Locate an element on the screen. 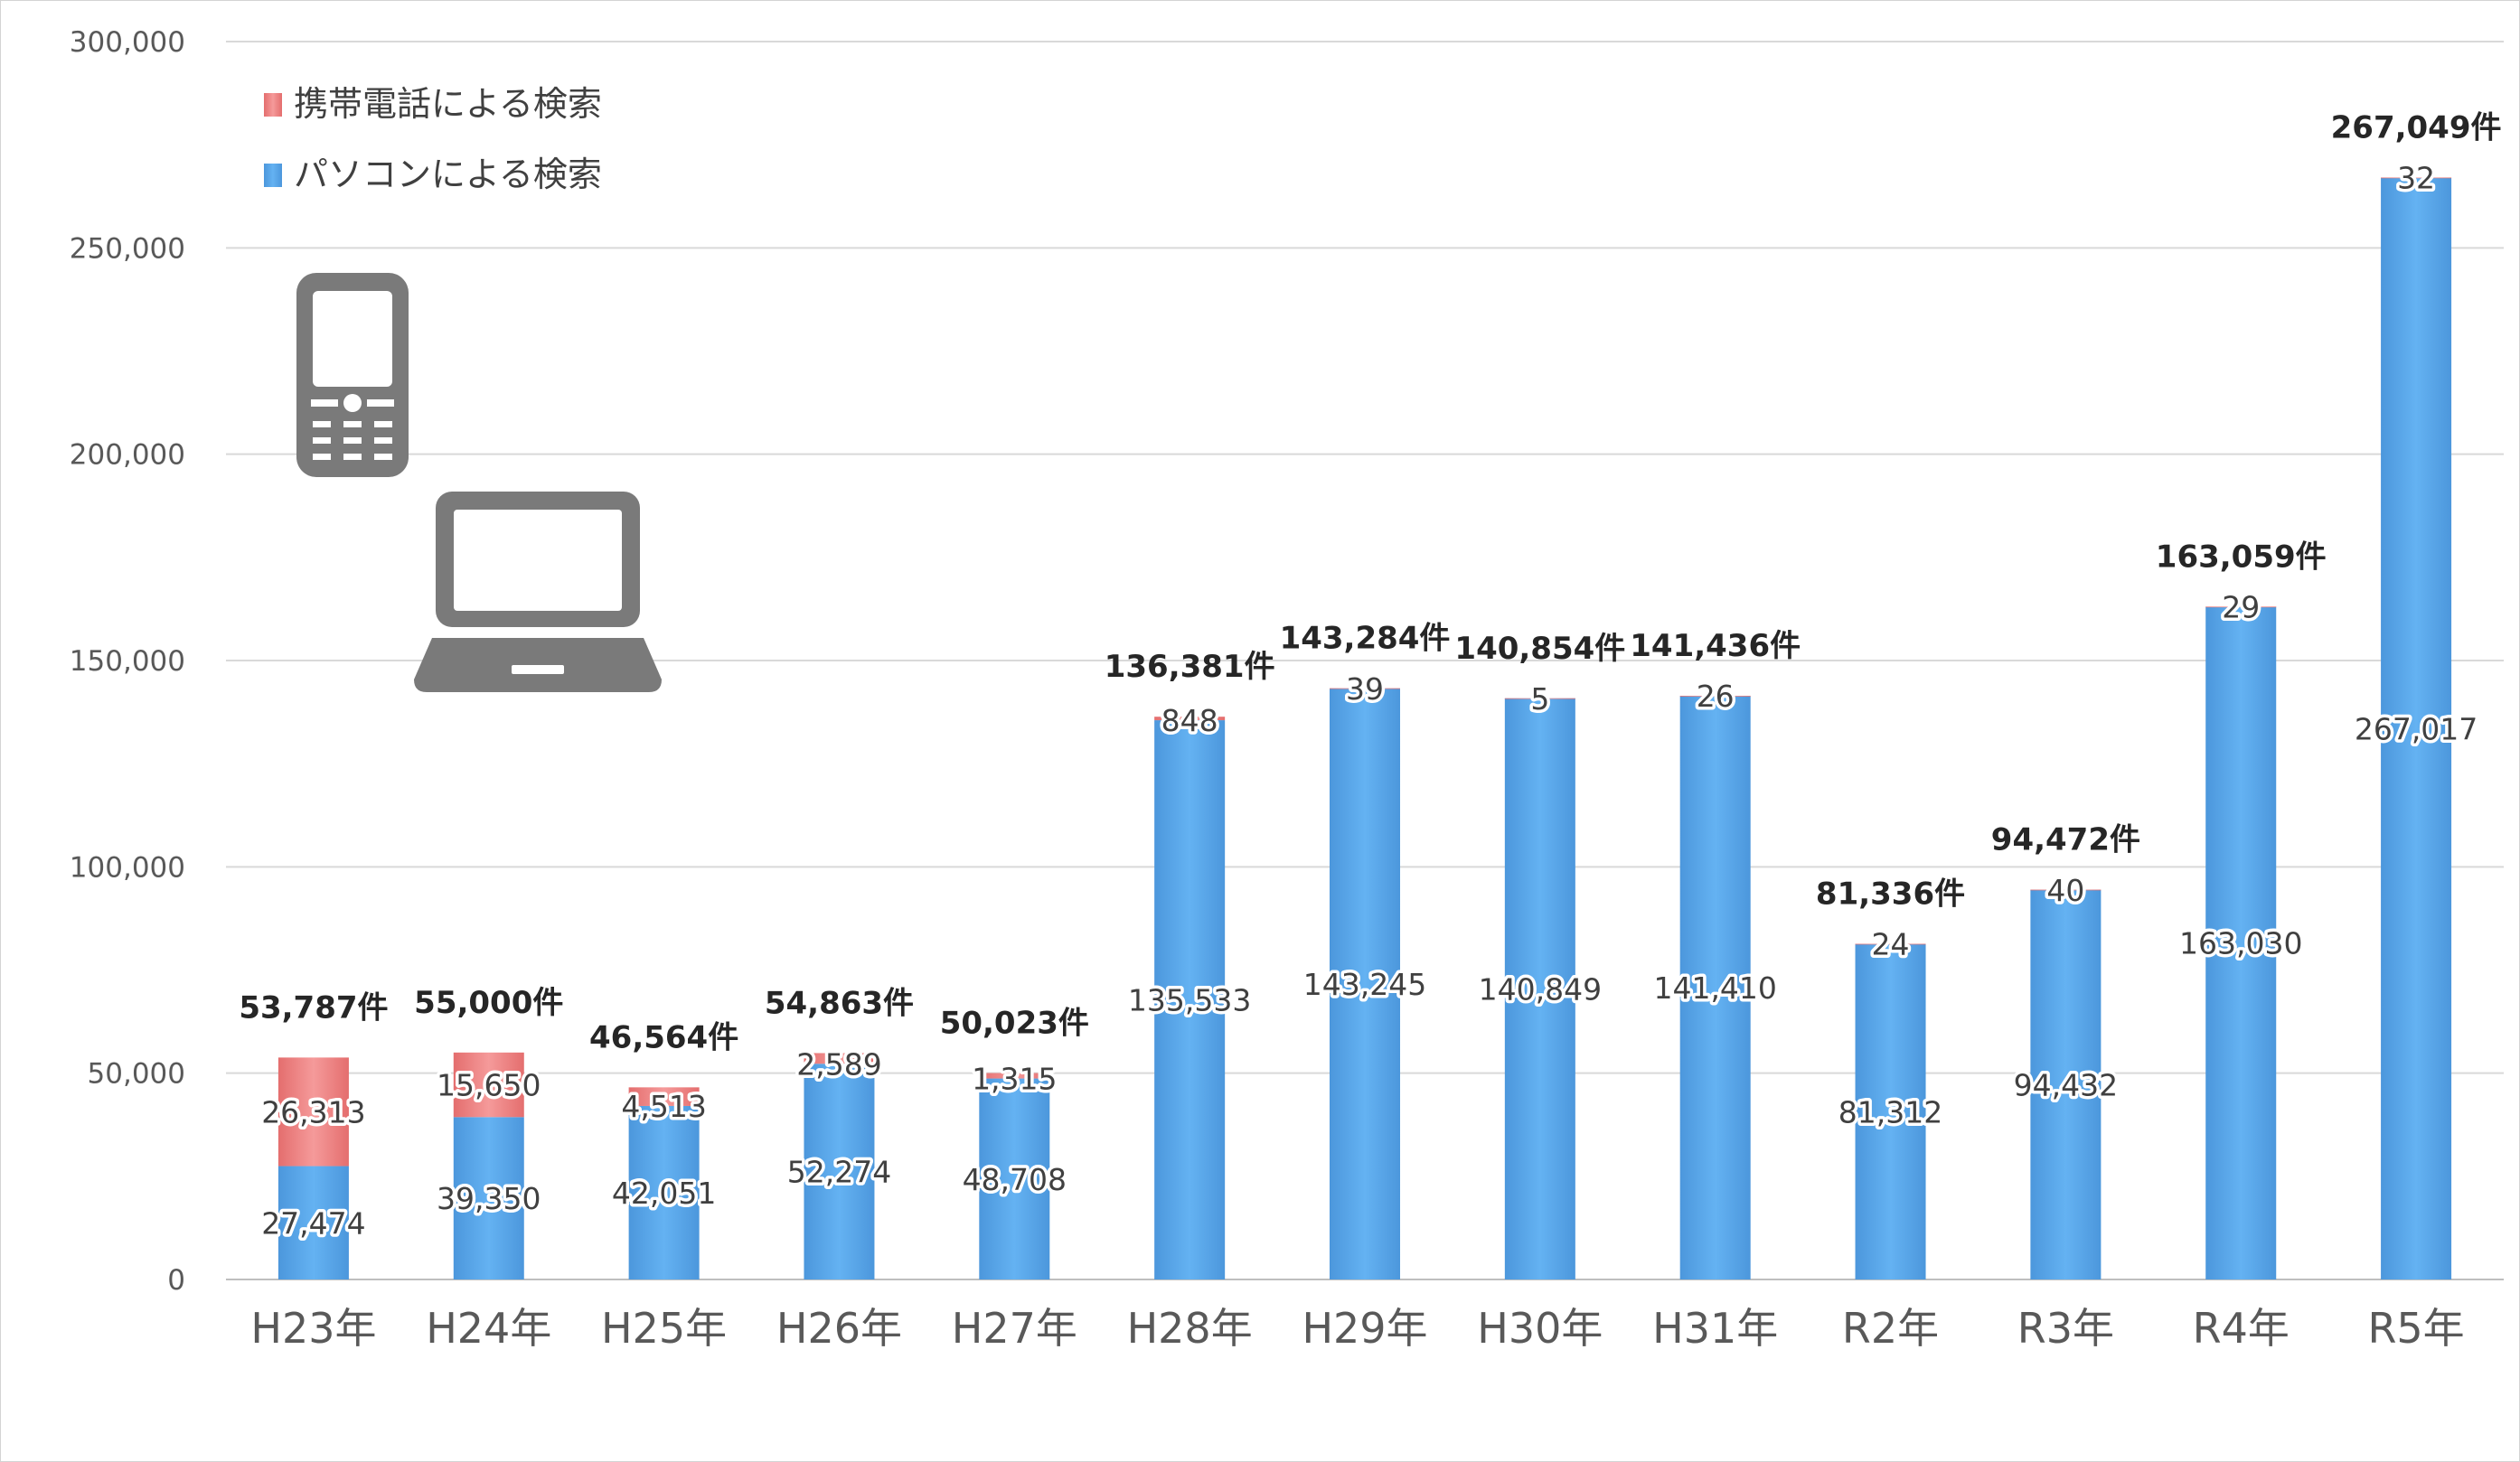 This screenshot has height=1462, width=2520. x-tick-label: H27年 is located at coordinates (1014, 1328).